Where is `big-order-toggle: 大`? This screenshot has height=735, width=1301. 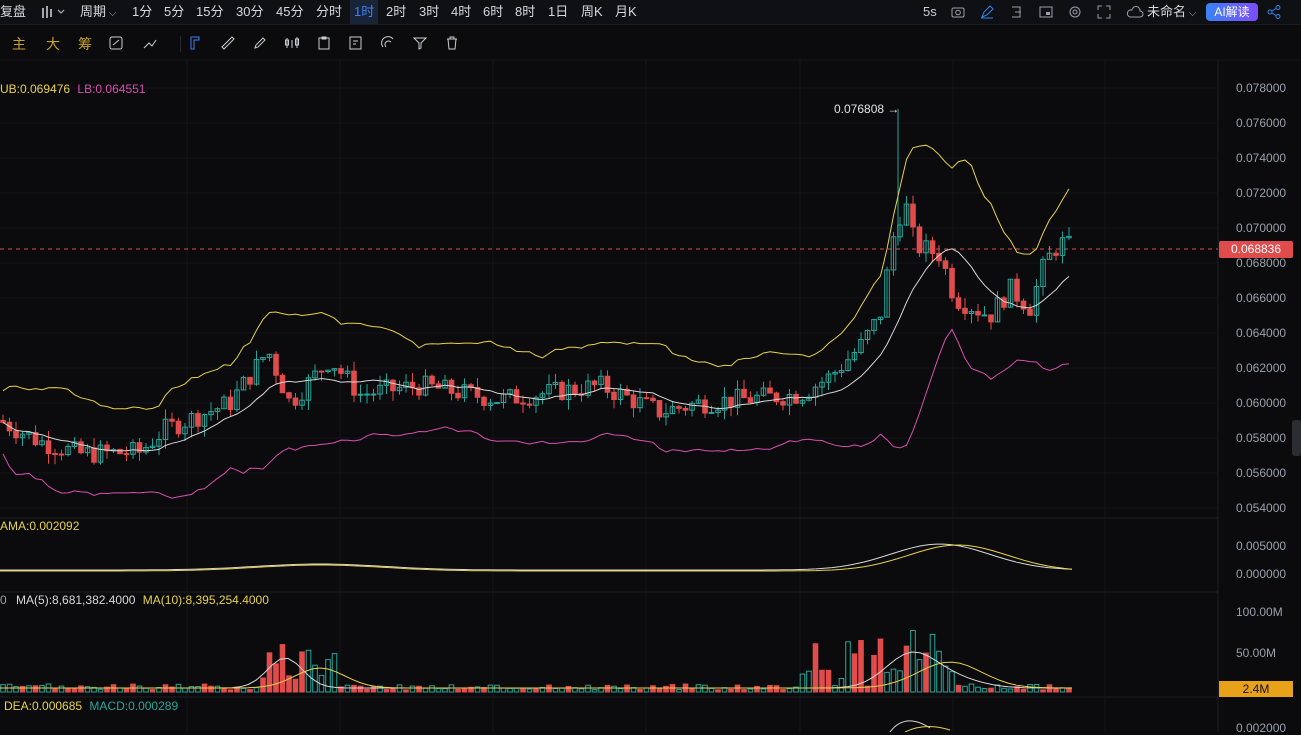 big-order-toggle: 大 is located at coordinates (53, 44).